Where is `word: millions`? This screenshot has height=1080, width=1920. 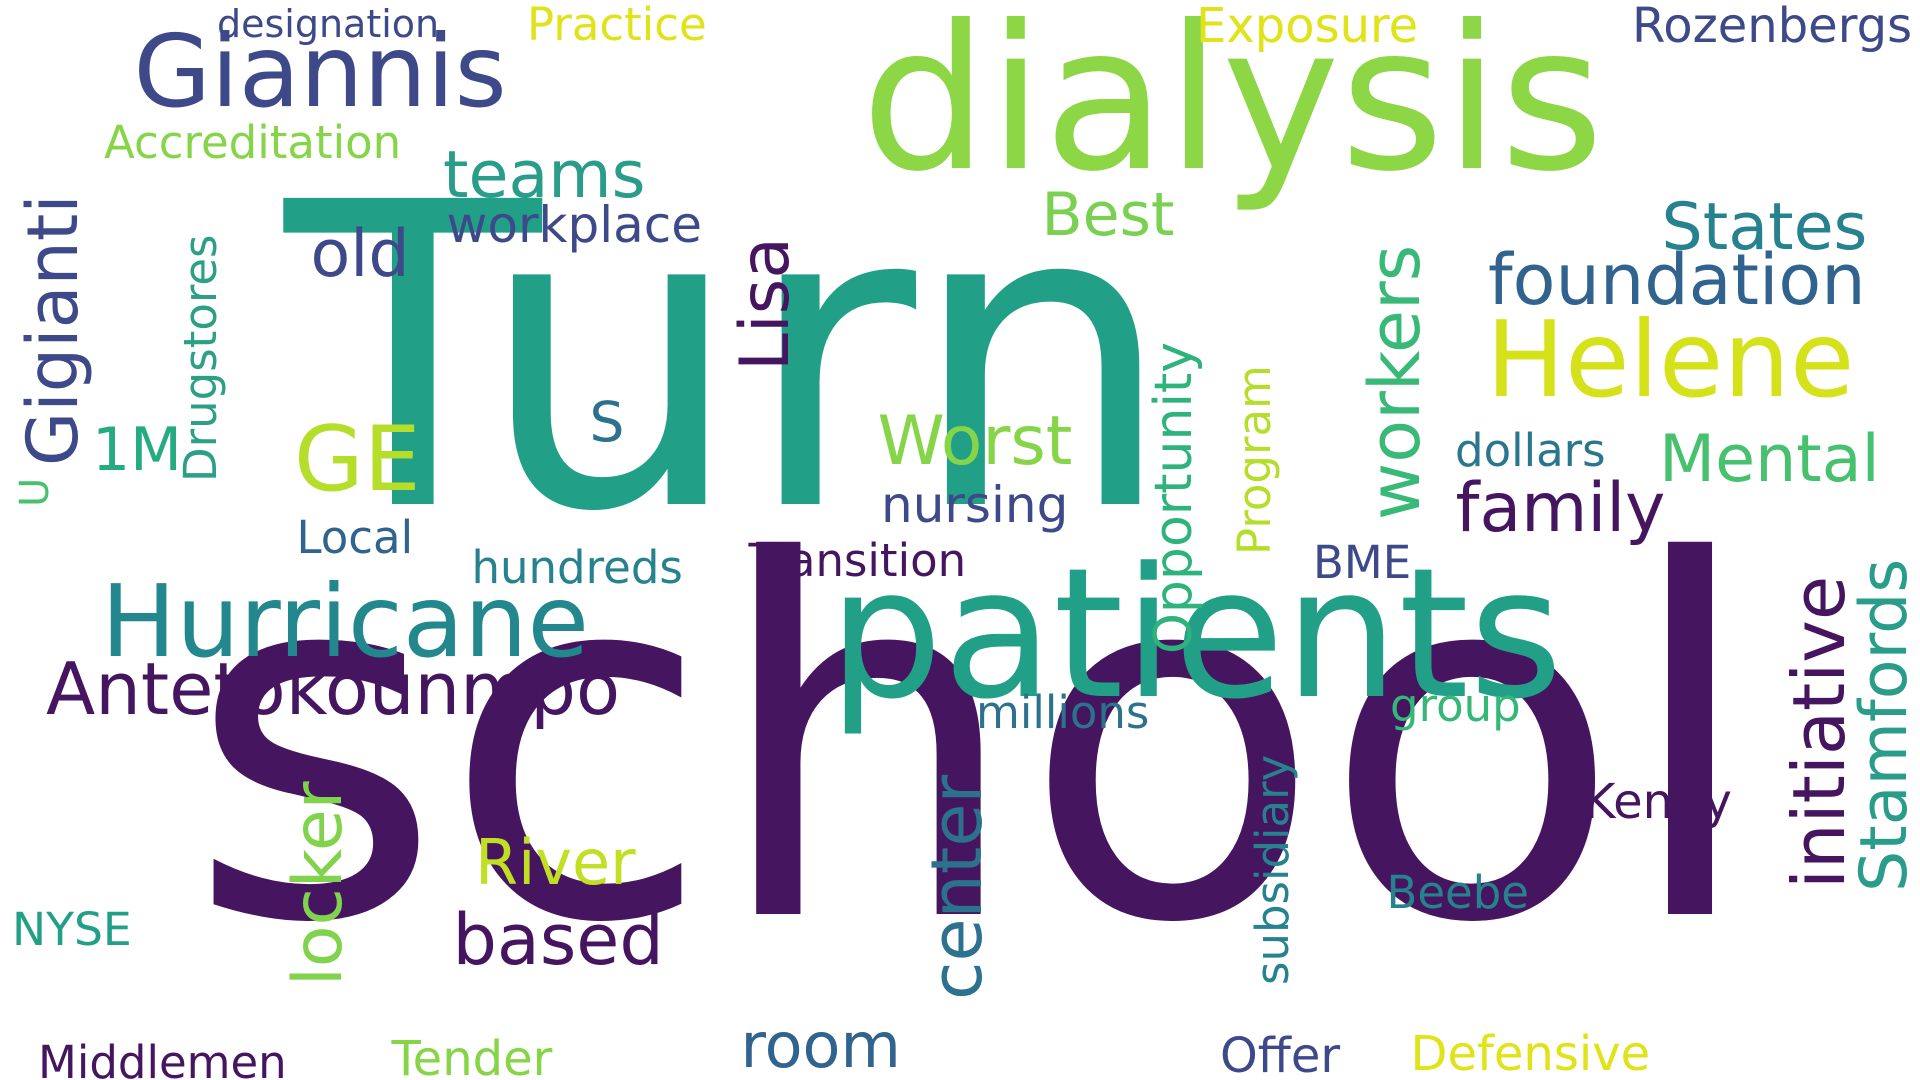
word: millions is located at coordinates (1063, 712).